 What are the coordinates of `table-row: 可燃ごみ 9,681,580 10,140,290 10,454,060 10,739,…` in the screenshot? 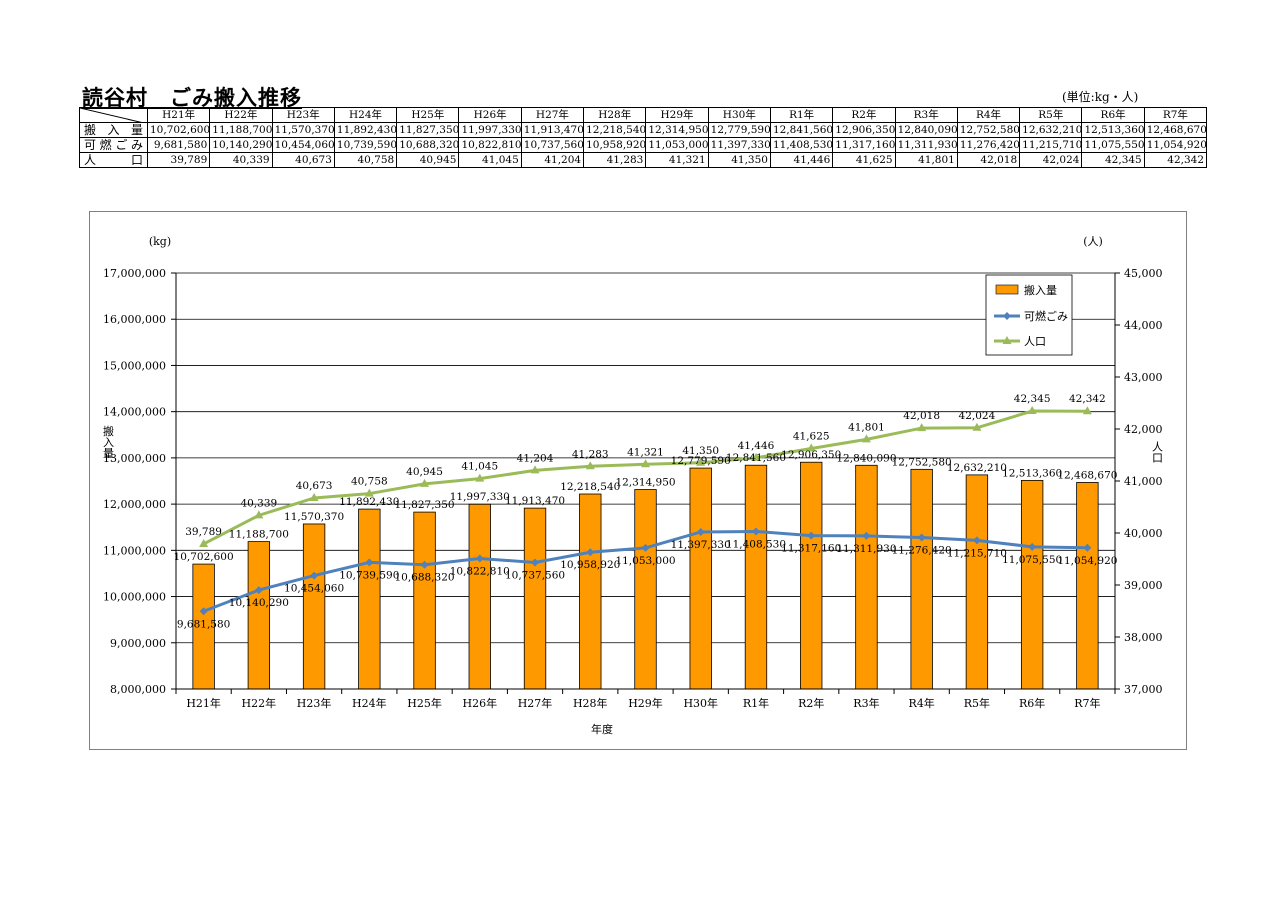 It's located at (643, 145).